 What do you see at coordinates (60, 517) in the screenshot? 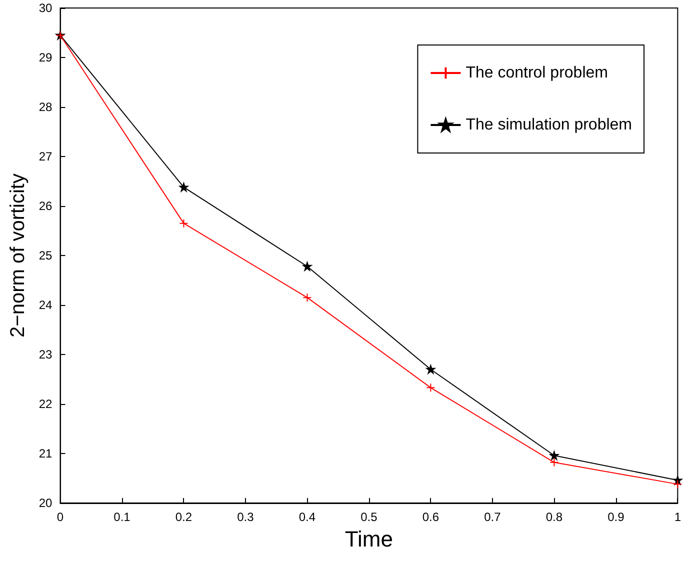
I see `x-tick-label: 0` at bounding box center [60, 517].